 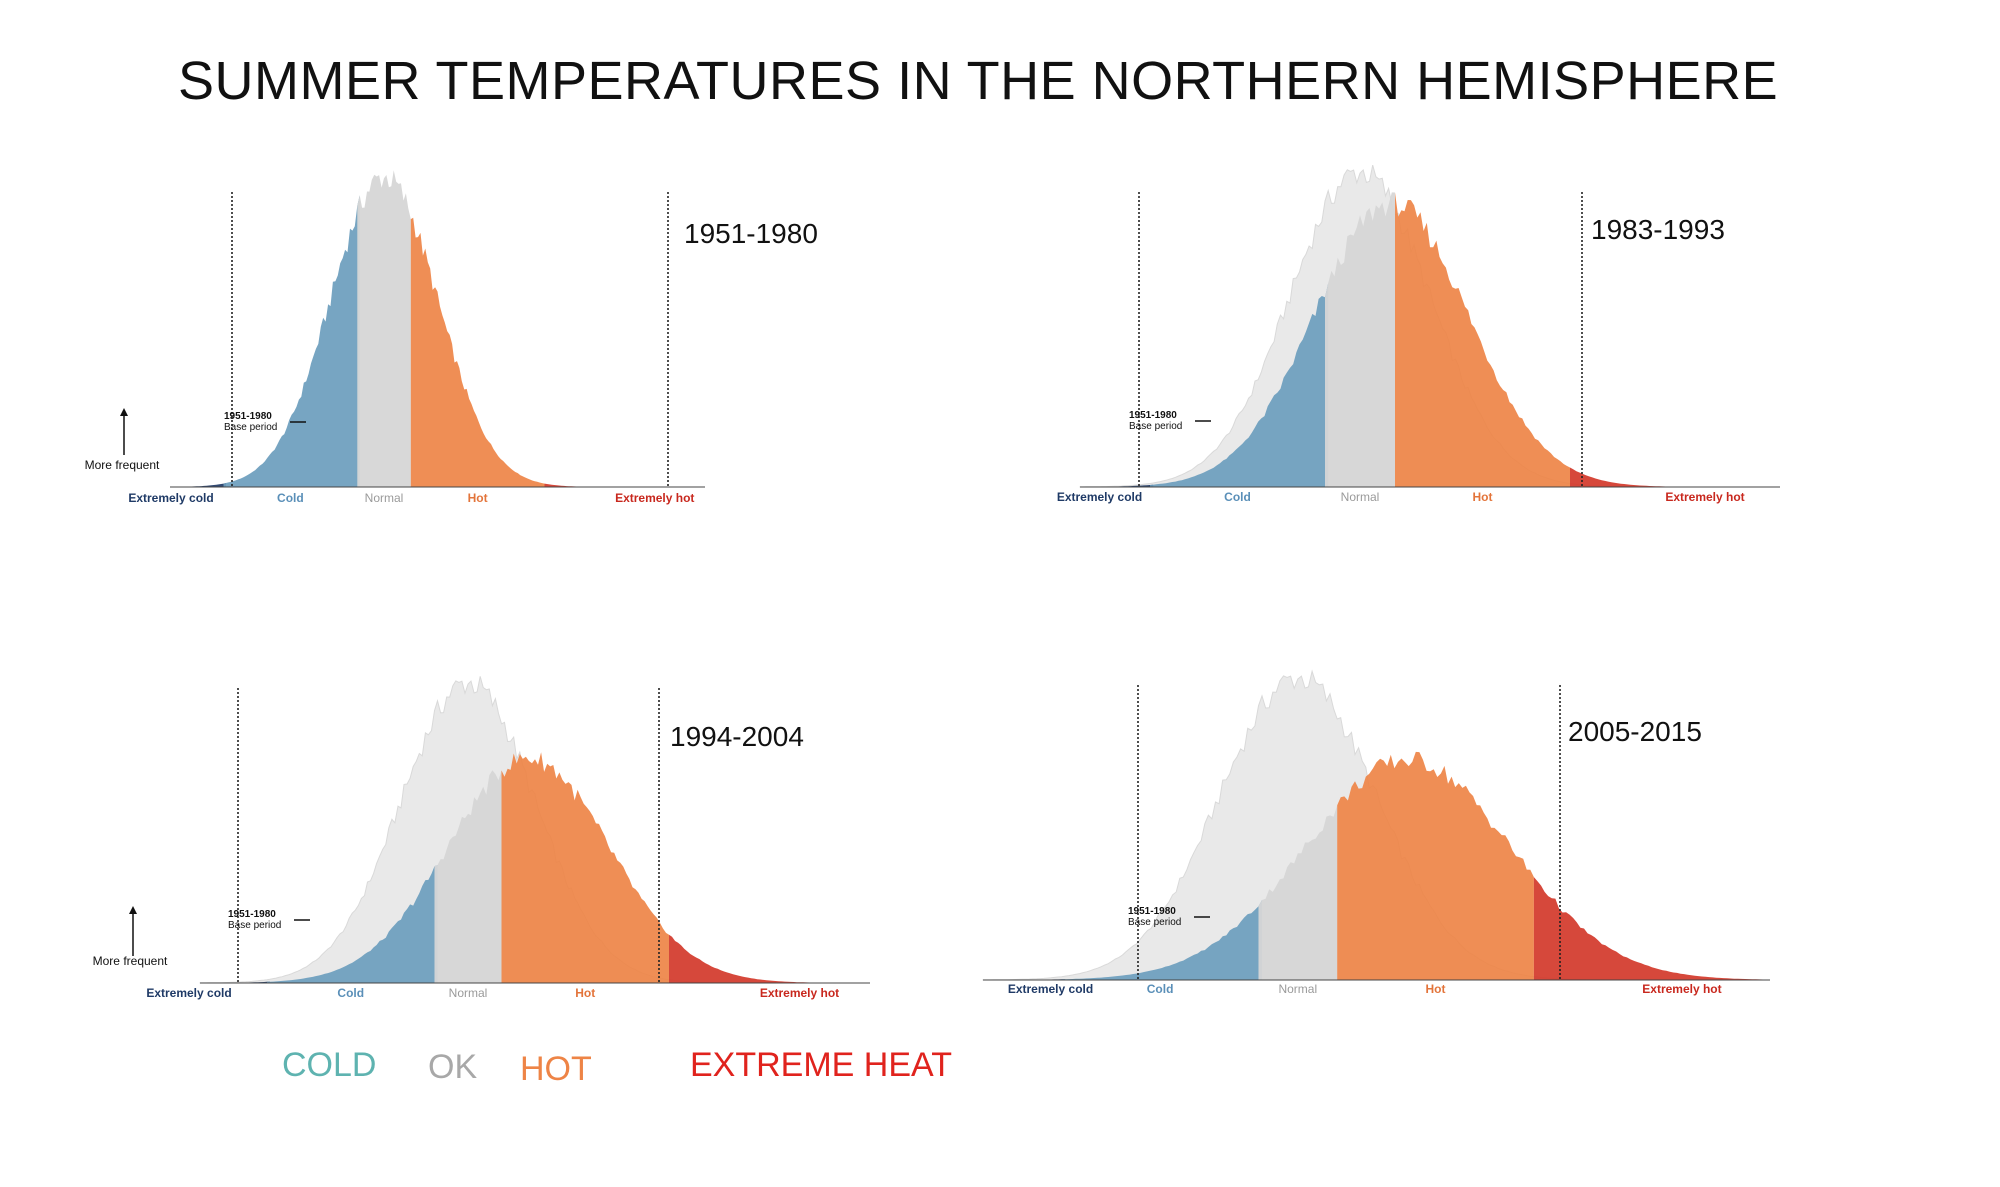 What do you see at coordinates (1658, 229) in the screenshot?
I see `period-title: 1983-1993` at bounding box center [1658, 229].